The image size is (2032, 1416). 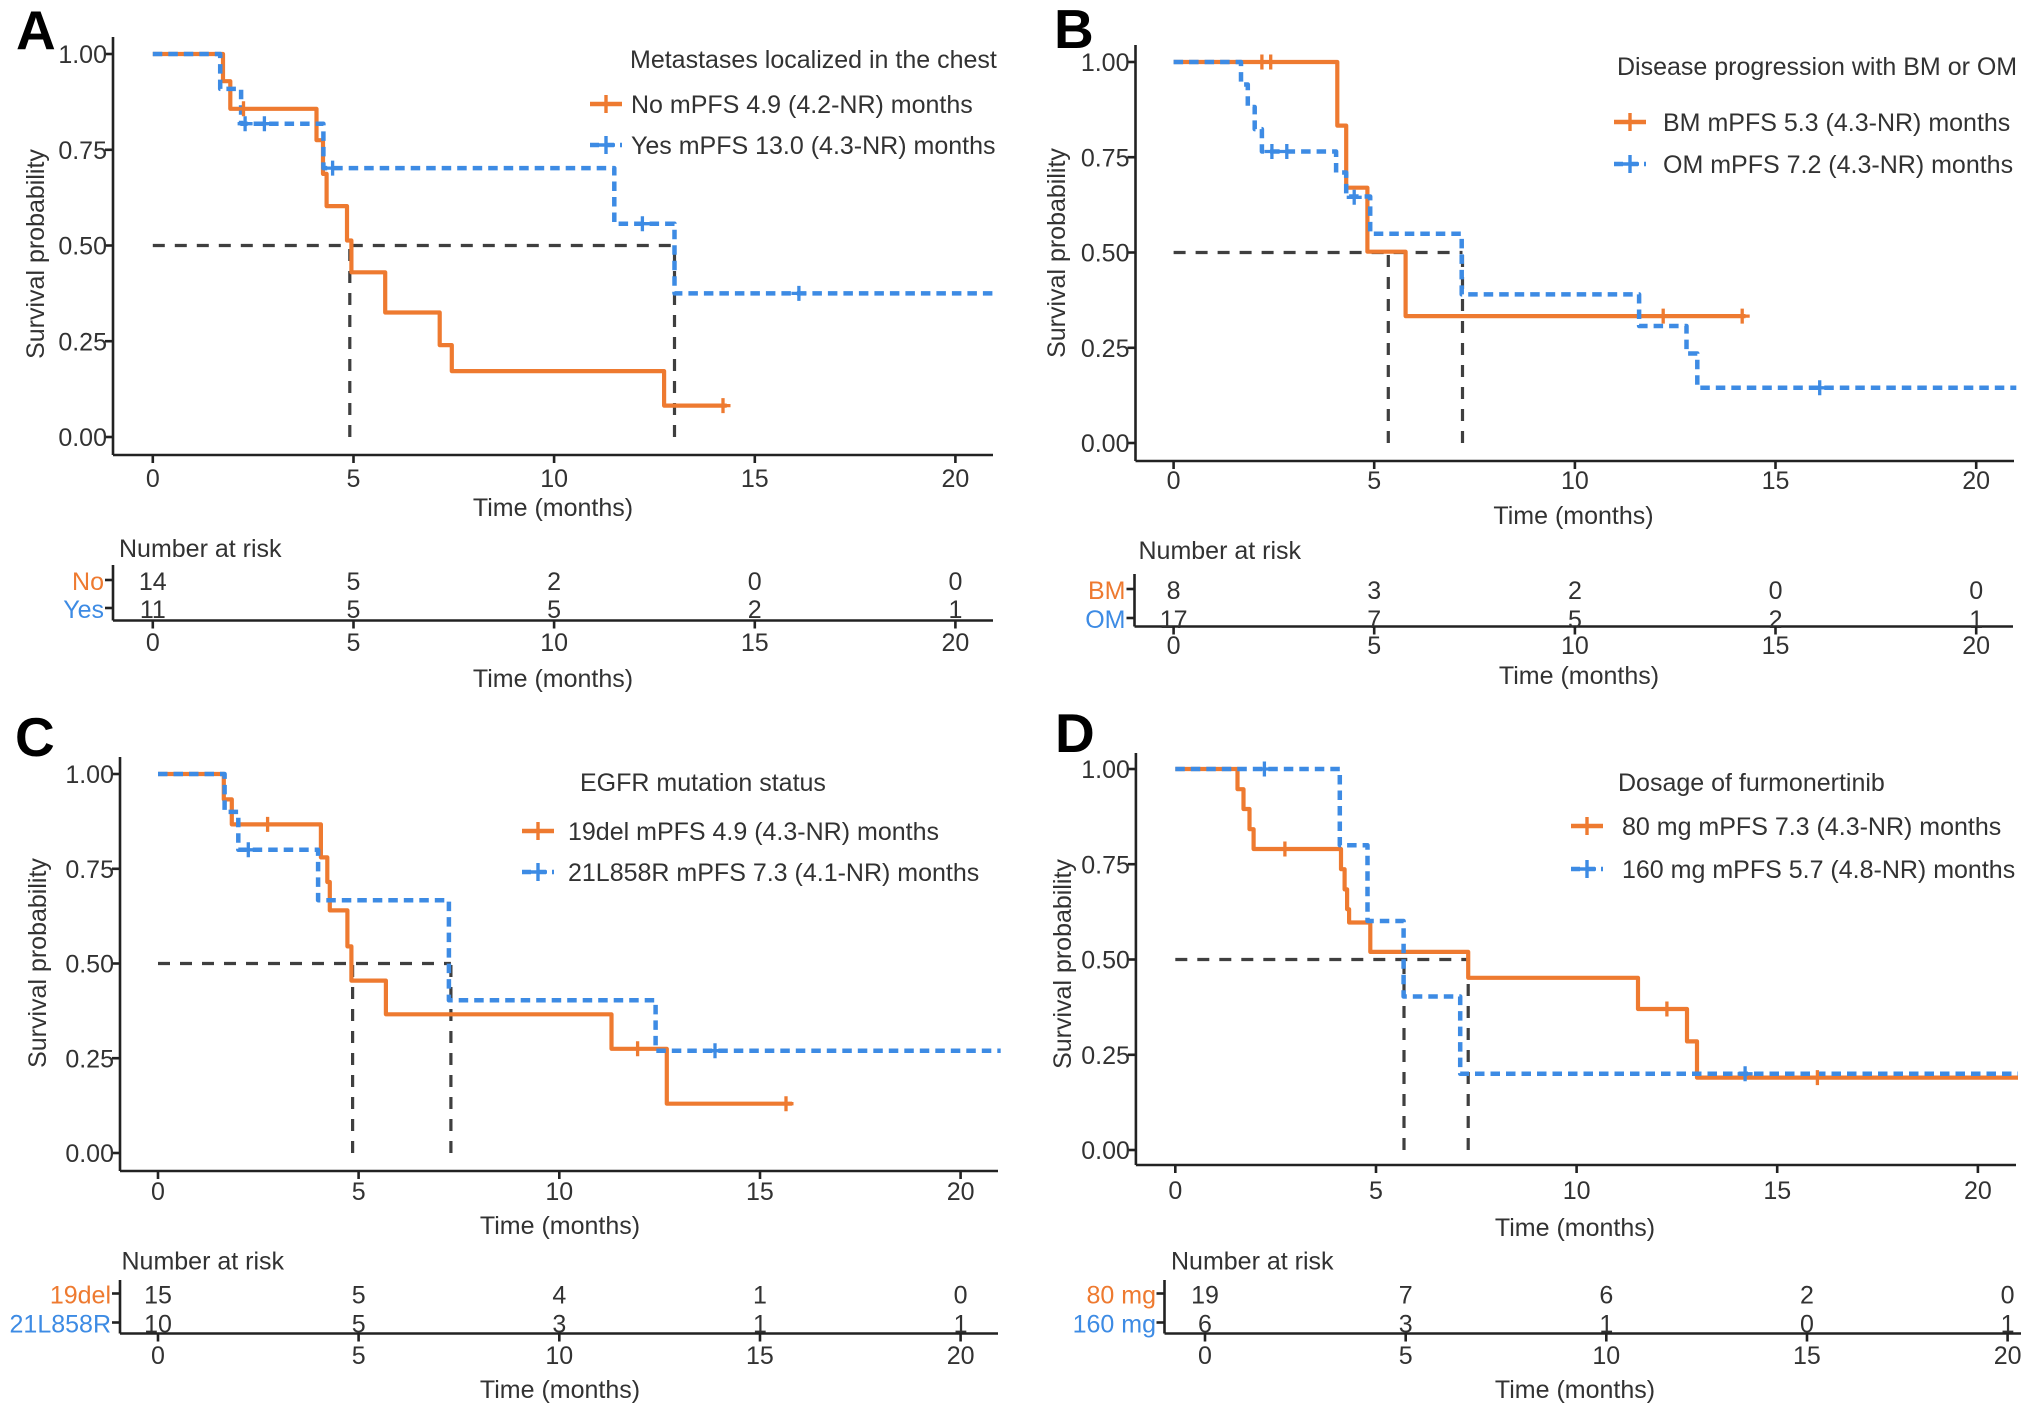 What do you see at coordinates (1205, 1296) in the screenshot?
I see `svg-text: 19` at bounding box center [1205, 1296].